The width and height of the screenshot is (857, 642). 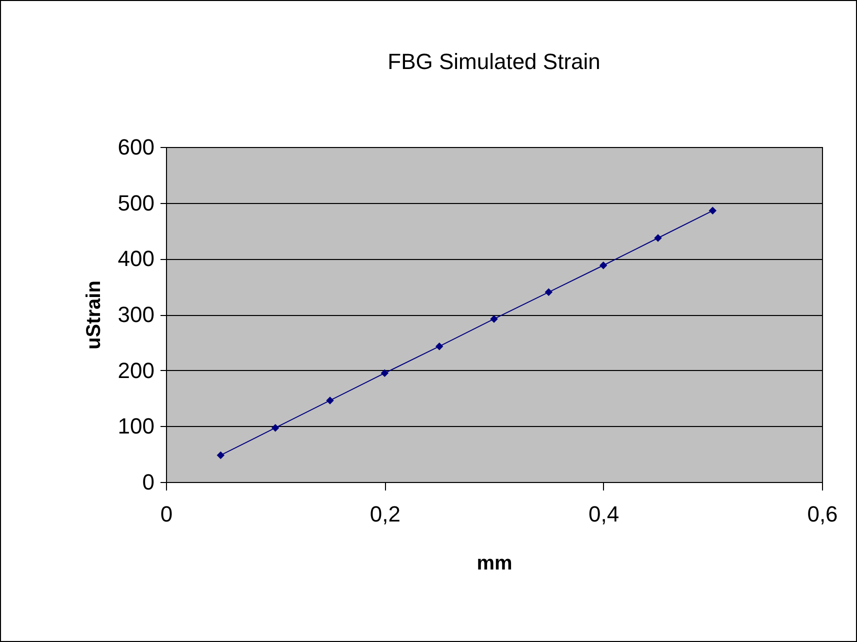 I want to click on x-axis-title: mm, so click(x=494, y=563).